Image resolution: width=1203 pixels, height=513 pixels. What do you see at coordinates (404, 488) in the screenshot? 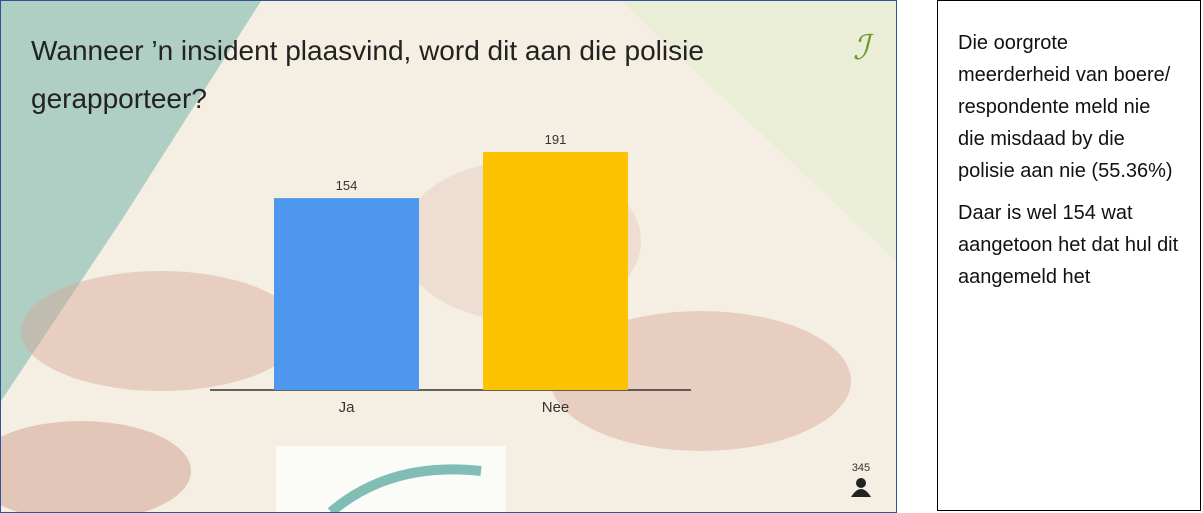
I see `logo-swoosh` at bounding box center [404, 488].